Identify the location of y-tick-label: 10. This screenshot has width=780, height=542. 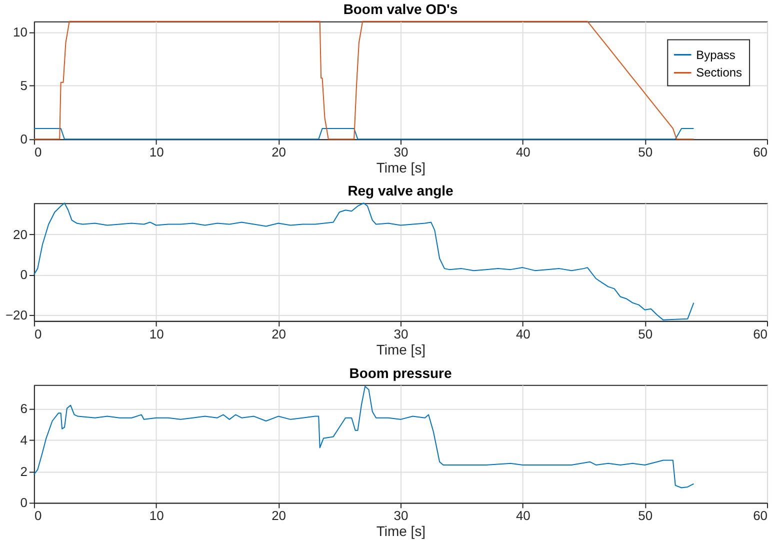
(20, 32).